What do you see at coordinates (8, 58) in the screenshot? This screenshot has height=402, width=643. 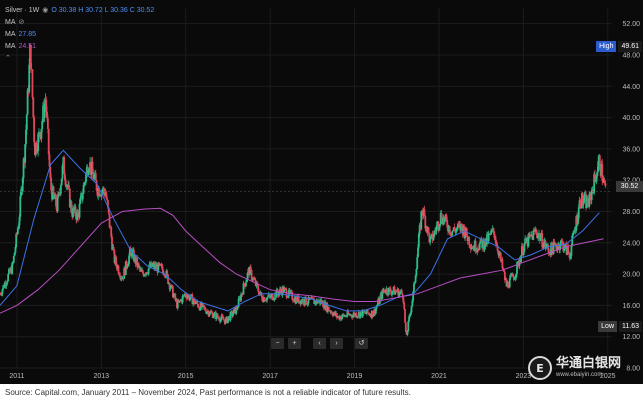 I see `collapse-icon: ⌃` at bounding box center [8, 58].